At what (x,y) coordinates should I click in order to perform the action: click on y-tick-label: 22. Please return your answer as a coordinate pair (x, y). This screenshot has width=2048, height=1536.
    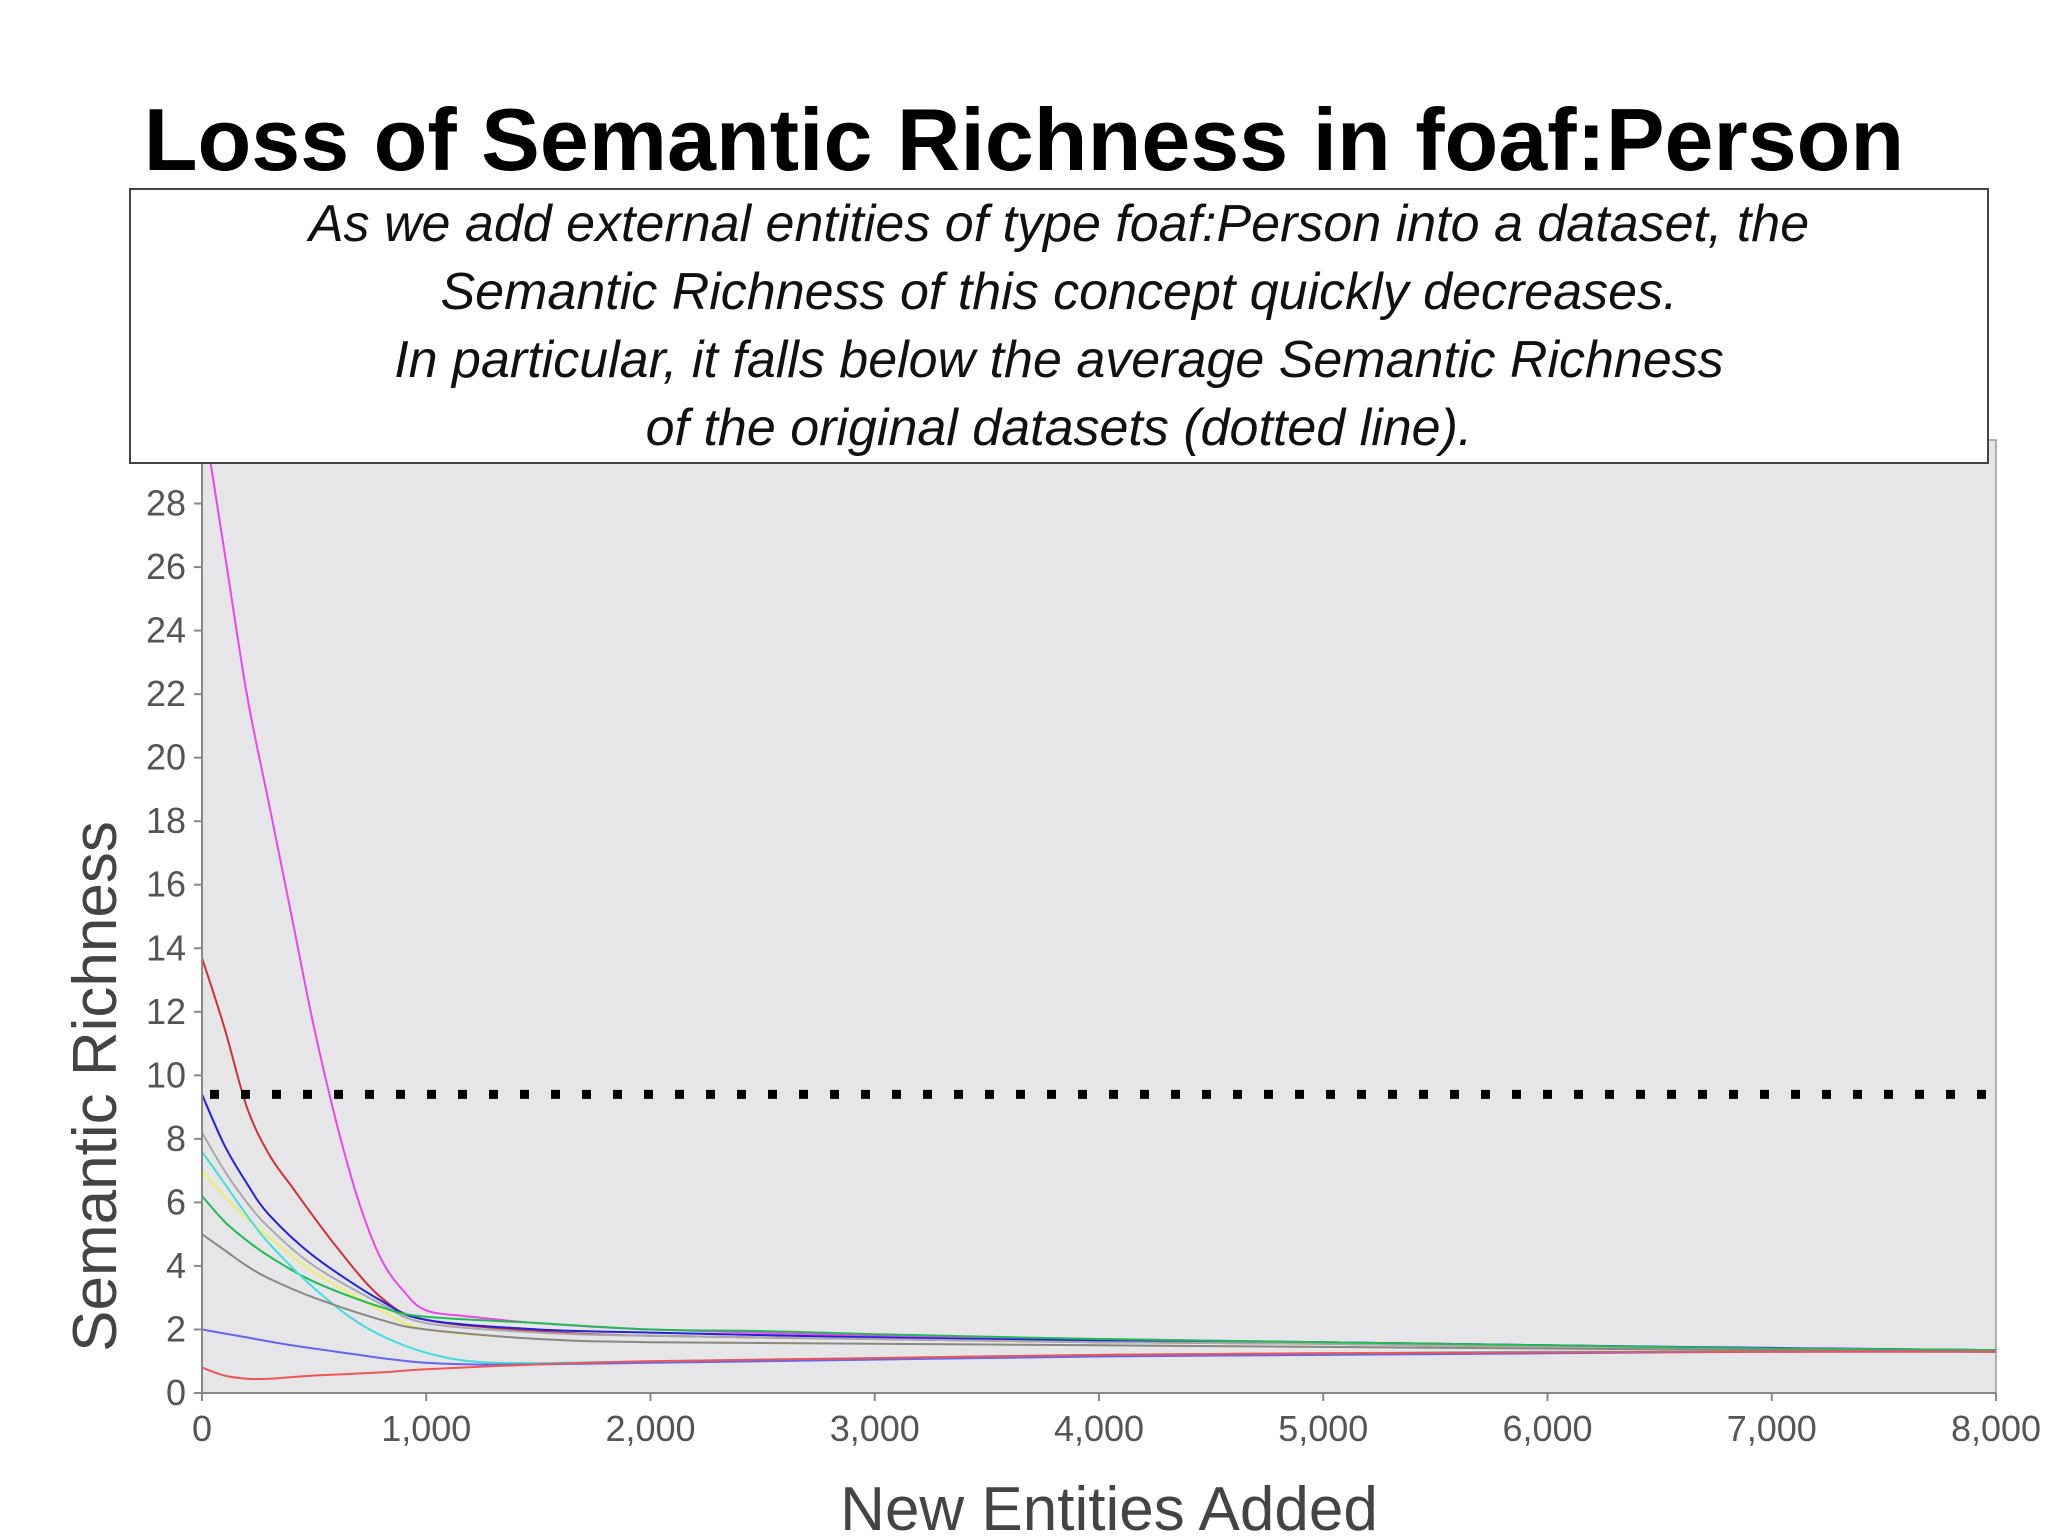
    Looking at the image, I should click on (166, 693).